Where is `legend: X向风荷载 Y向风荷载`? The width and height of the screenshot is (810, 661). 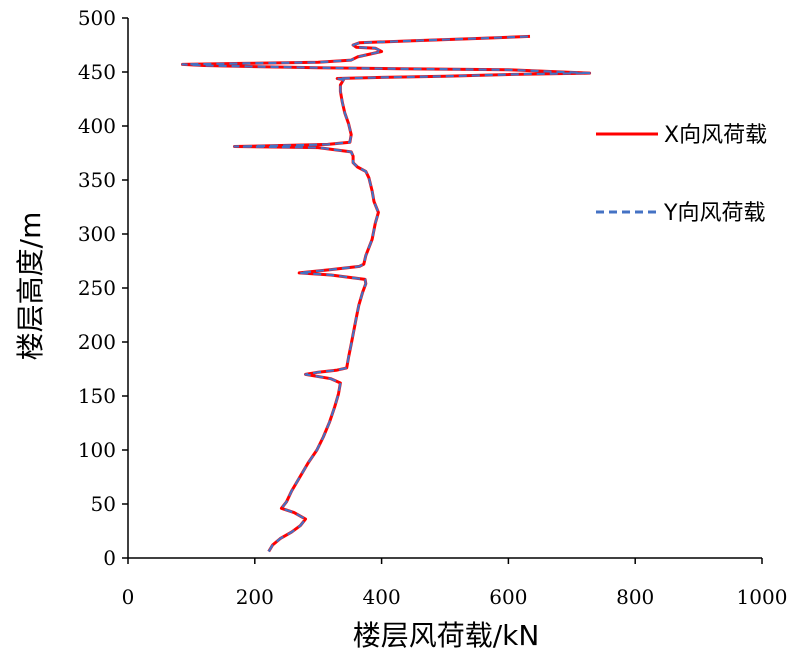
legend: X向风荷载 Y向风荷载 is located at coordinates (681, 174).